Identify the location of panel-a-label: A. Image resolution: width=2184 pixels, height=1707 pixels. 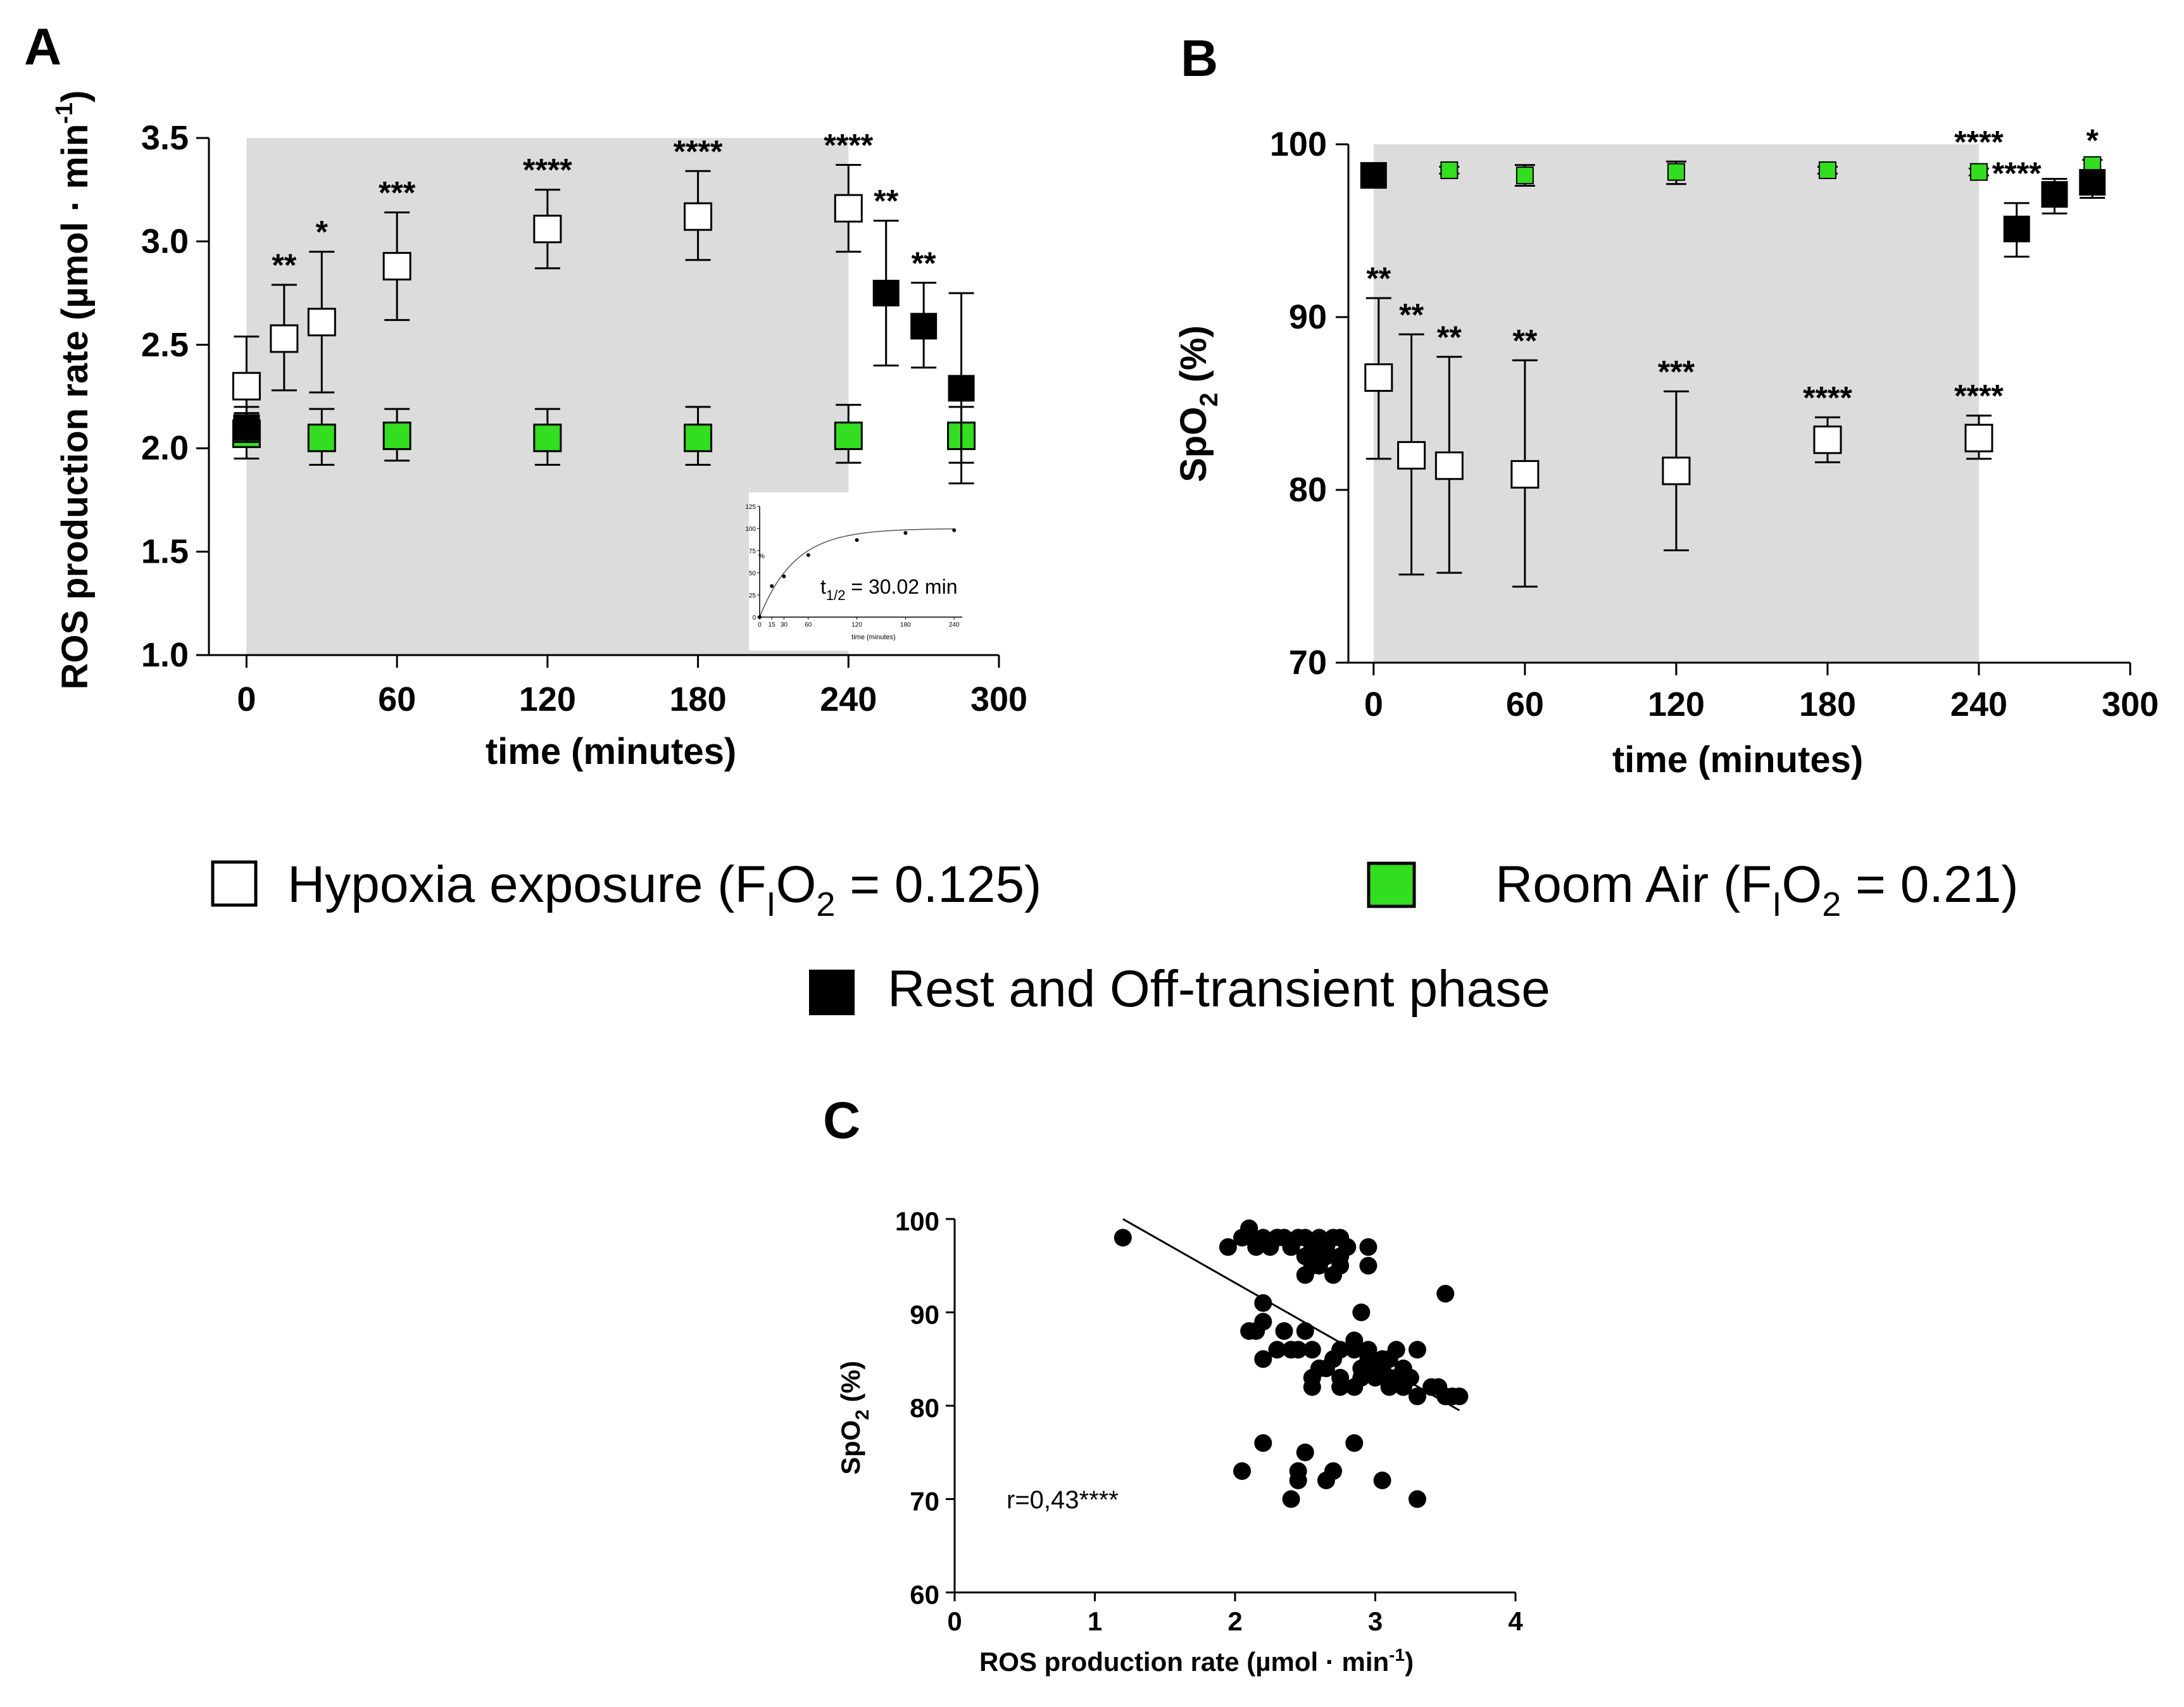
(42, 47).